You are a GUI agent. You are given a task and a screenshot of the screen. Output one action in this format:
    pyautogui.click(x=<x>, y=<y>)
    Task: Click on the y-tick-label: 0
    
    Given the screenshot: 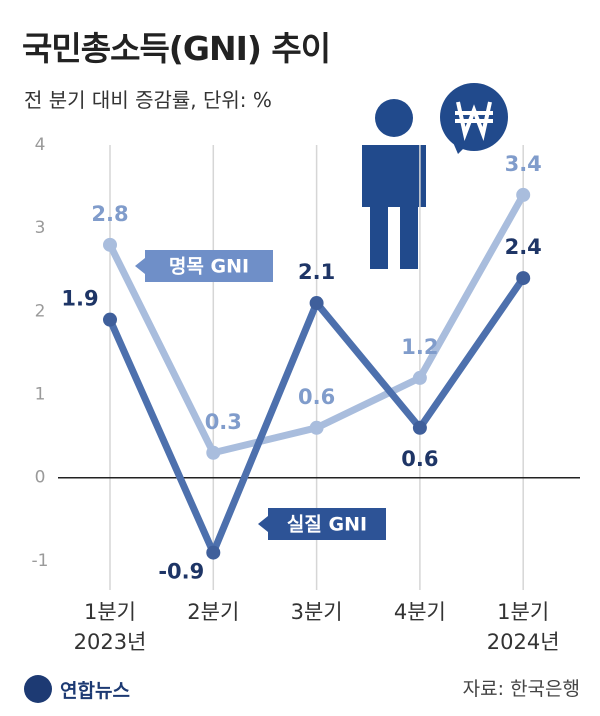 What is the action you would take?
    pyautogui.click(x=40, y=478)
    